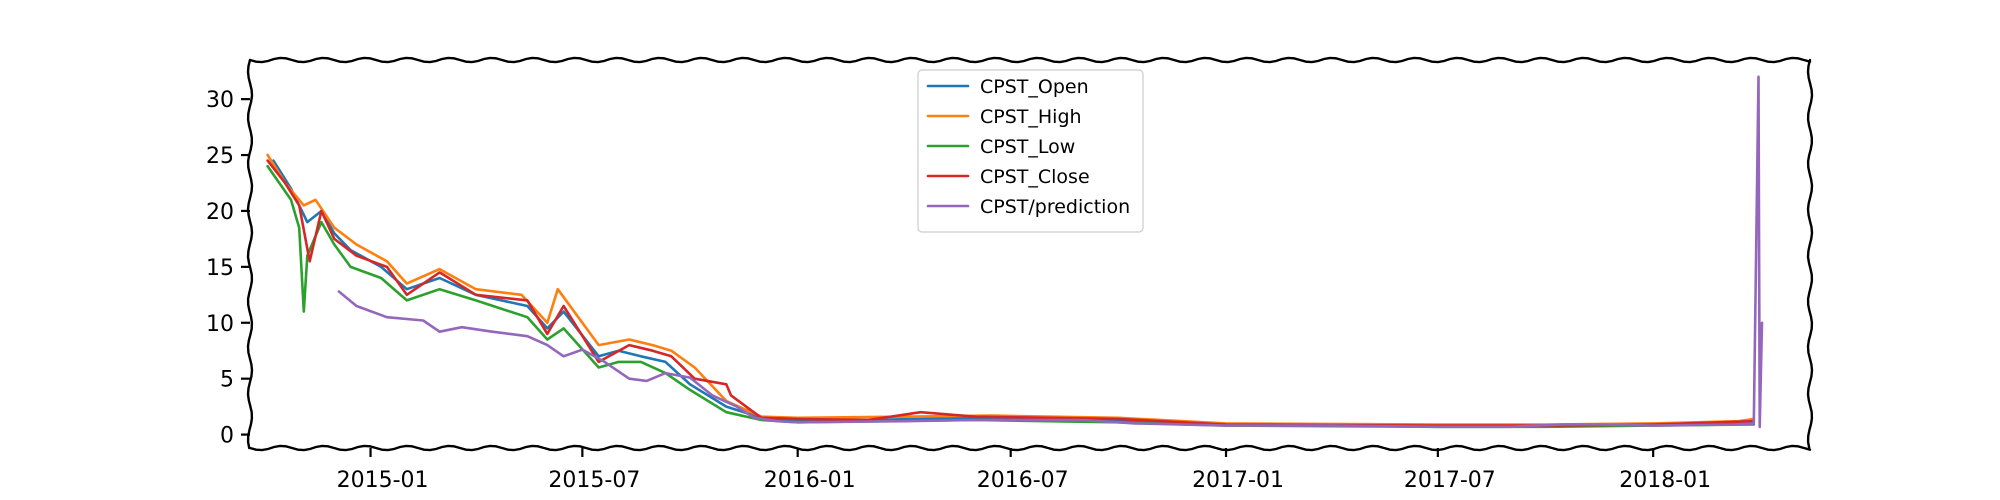  Describe the element at coordinates (227, 380) in the screenshot. I see `y-tick-label-1: 5` at that location.